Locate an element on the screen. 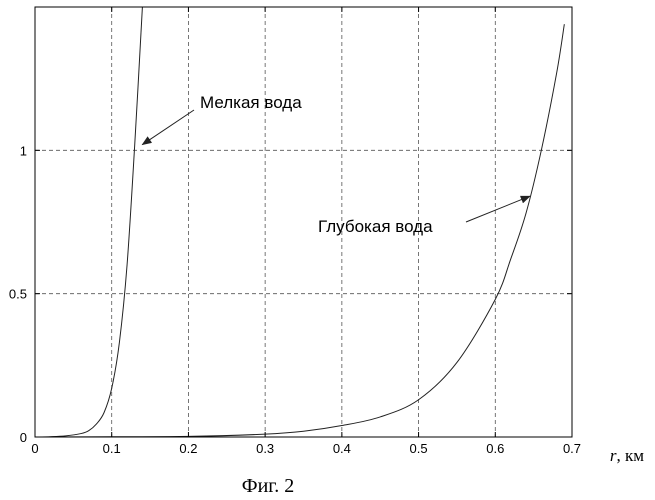 This screenshot has width=655, height=500. annotation-label: Глубокая вода is located at coordinates (375, 226).